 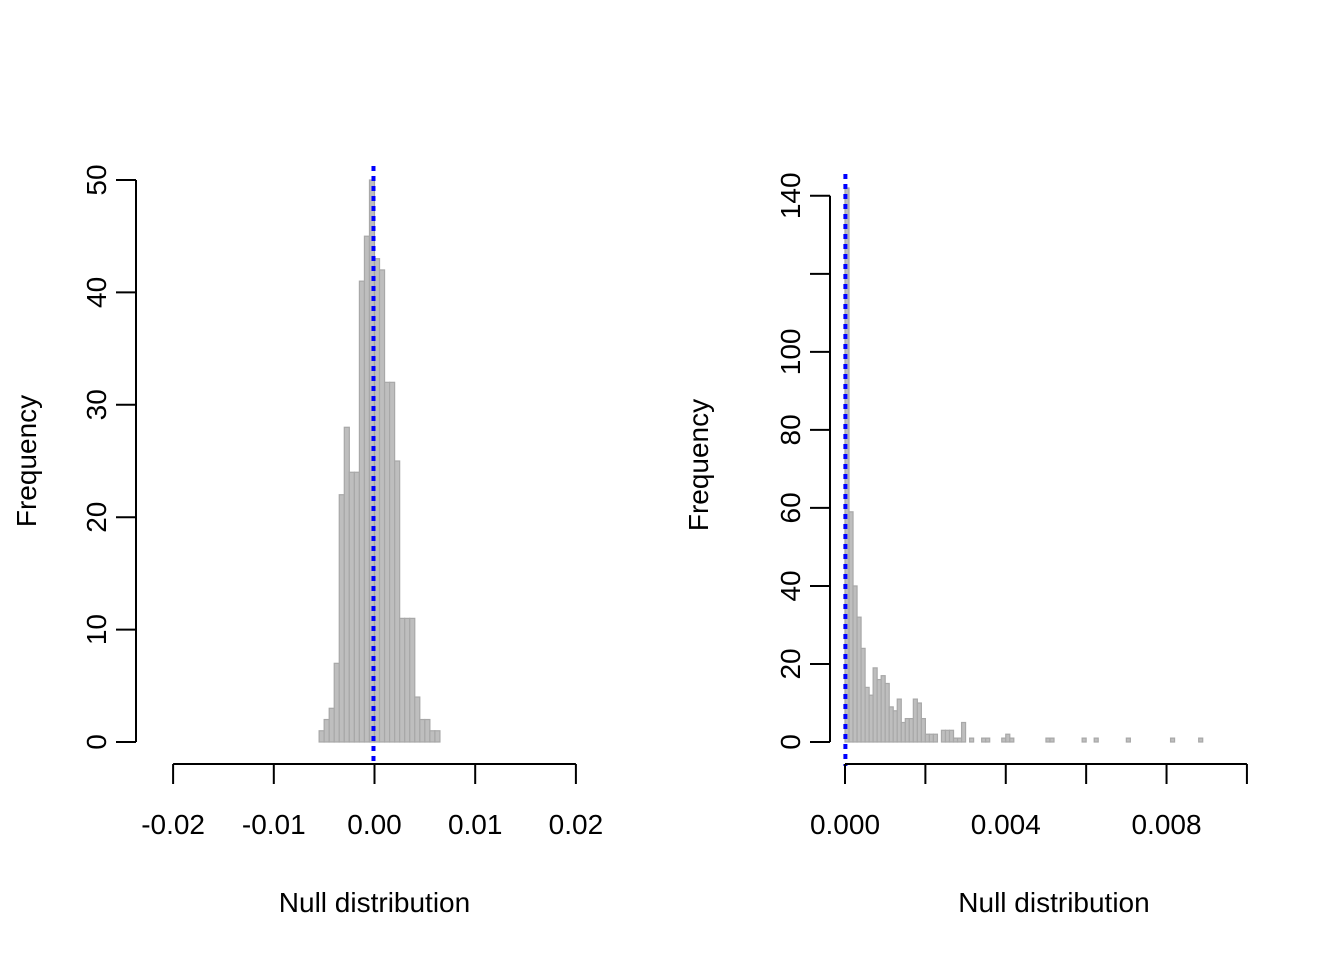 What do you see at coordinates (96, 404) in the screenshot?
I see `y-tick-label: 30` at bounding box center [96, 404].